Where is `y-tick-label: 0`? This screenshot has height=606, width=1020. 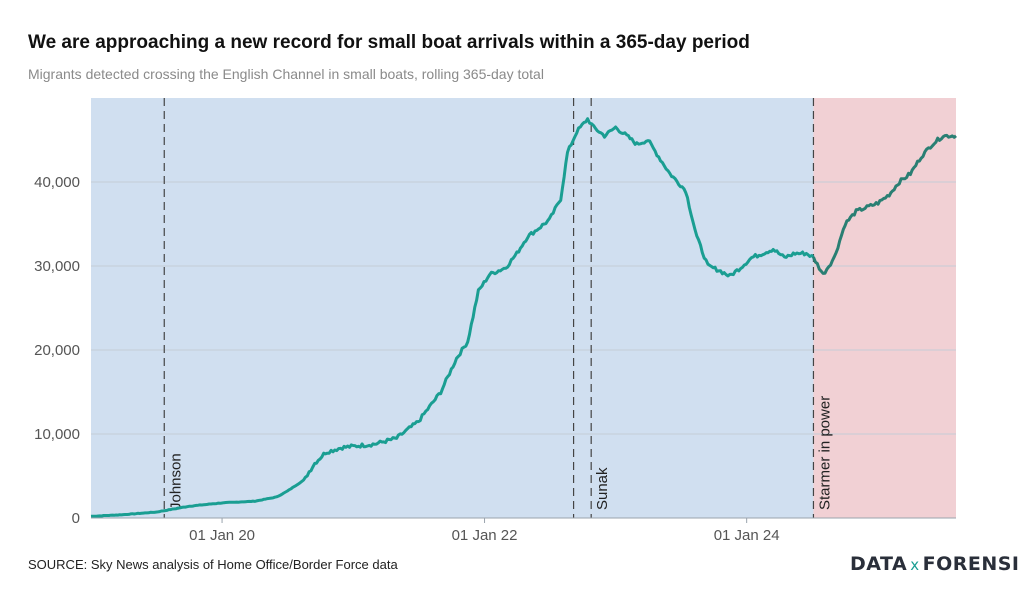 y-tick-label: 0 is located at coordinates (76, 518).